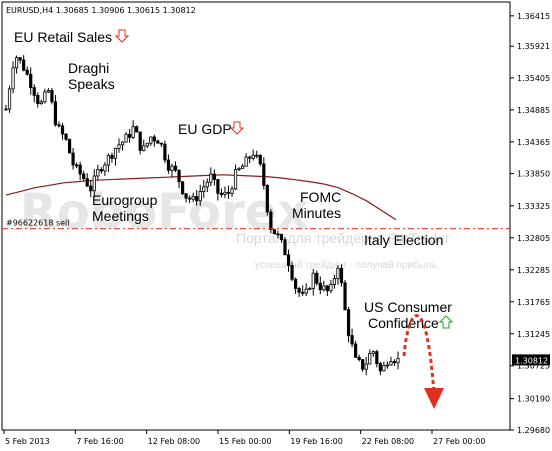  I want to click on forecast-arrow, so click(419, 353).